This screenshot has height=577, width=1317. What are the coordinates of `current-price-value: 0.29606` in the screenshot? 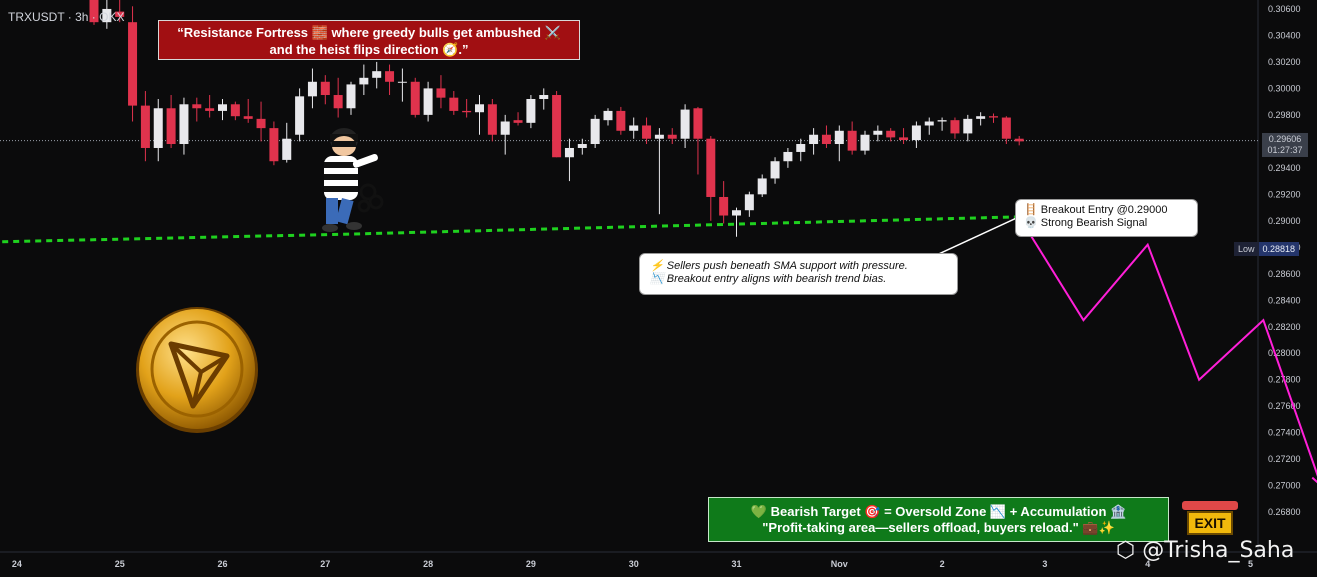 It's located at (1285, 139).